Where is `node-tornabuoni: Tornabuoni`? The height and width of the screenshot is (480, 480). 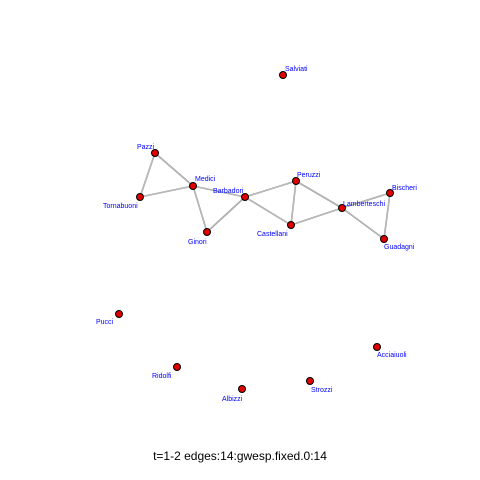
node-tornabuoni: Tornabuoni is located at coordinates (123, 201).